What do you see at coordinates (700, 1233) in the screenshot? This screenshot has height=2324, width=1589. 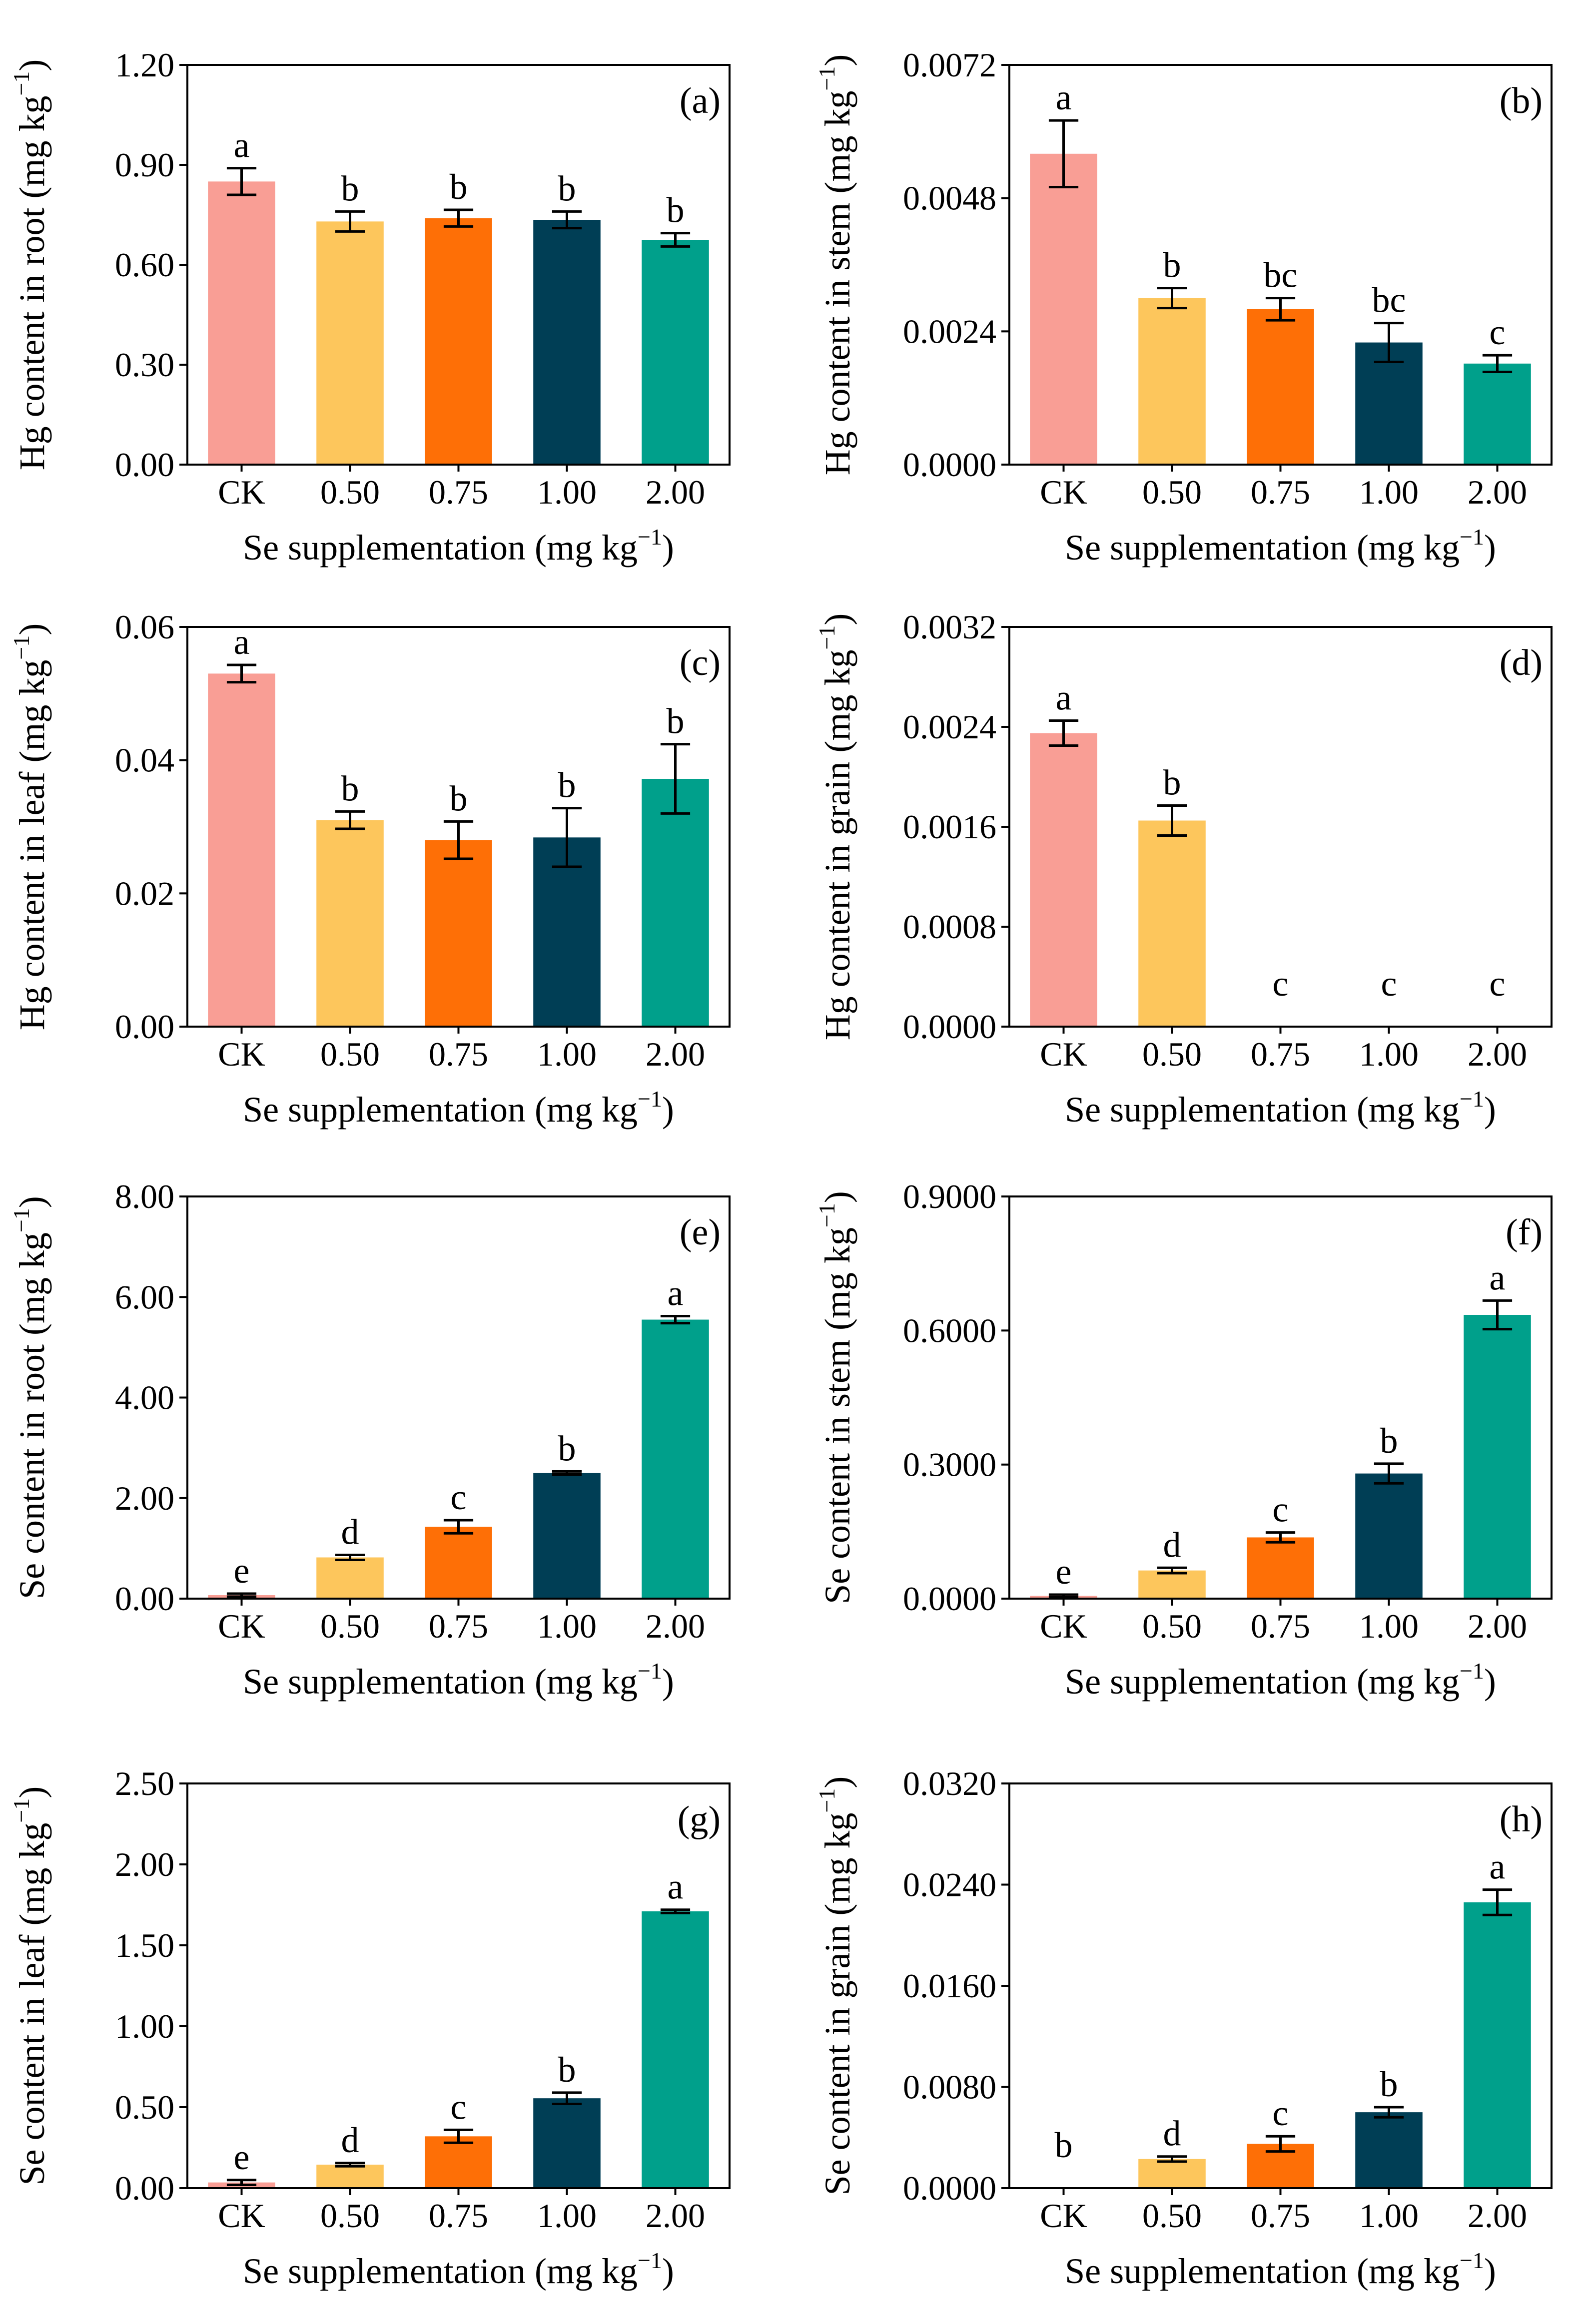 I see `panel-label: (e)` at bounding box center [700, 1233].